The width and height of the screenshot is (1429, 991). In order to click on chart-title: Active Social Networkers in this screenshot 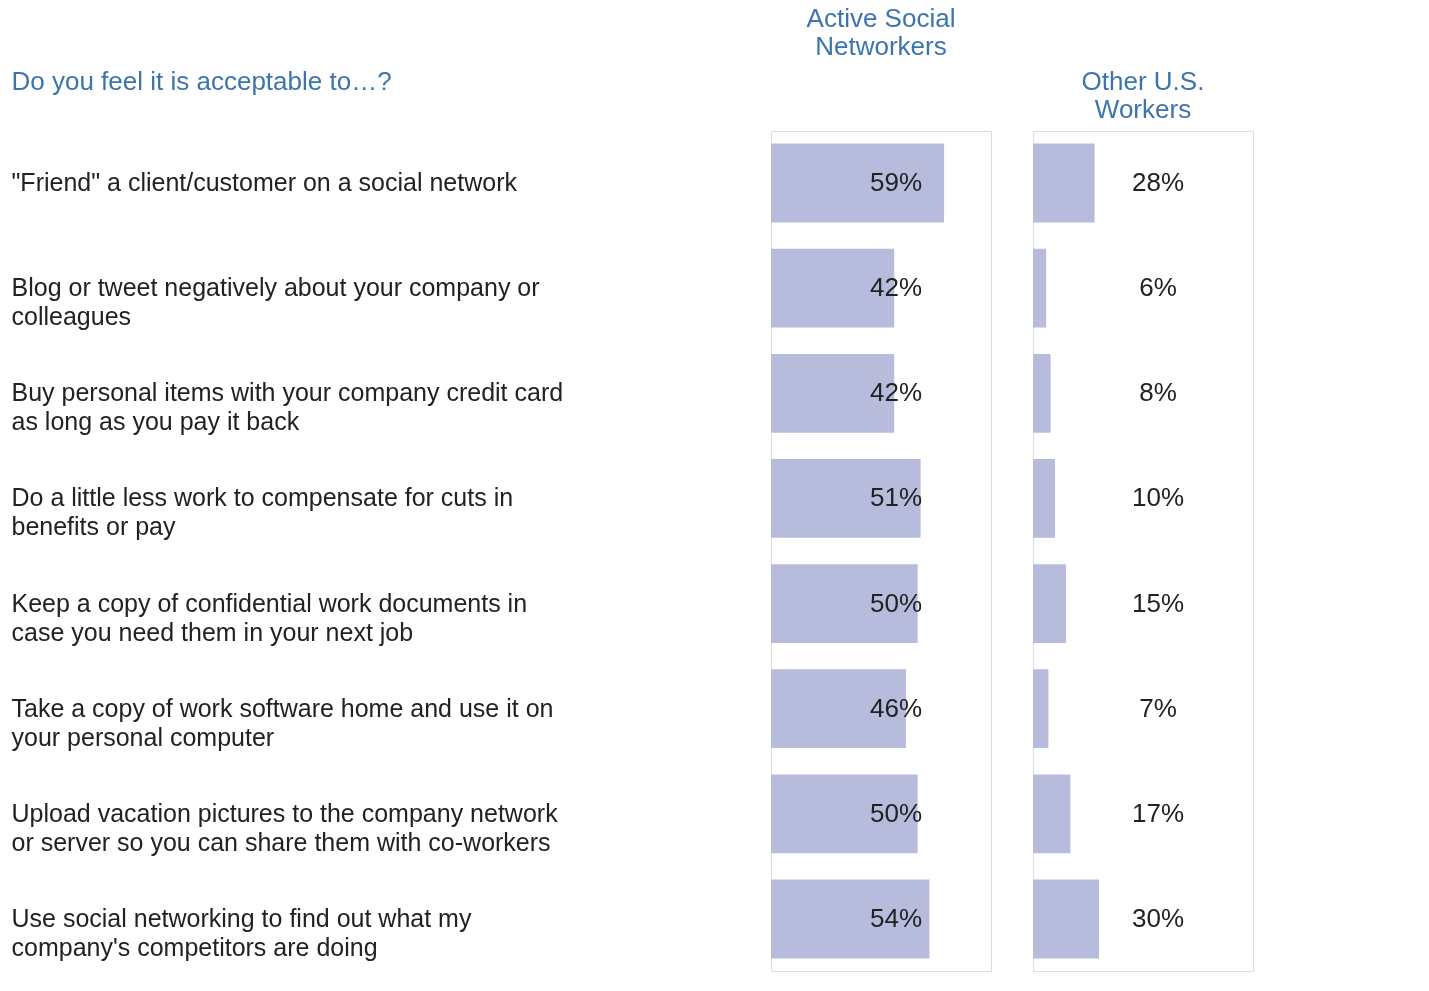, I will do `click(881, 32)`.